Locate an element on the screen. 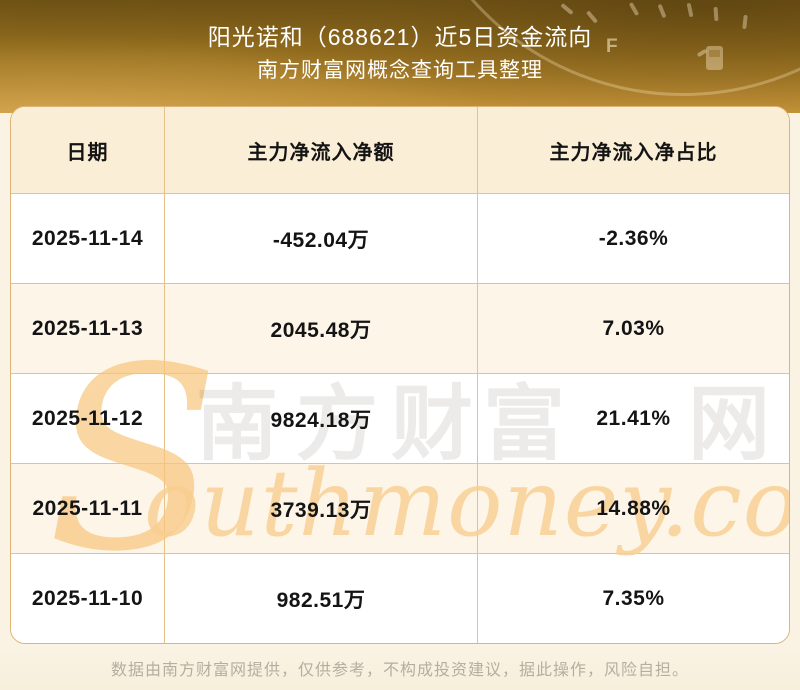 The height and width of the screenshot is (690, 800). col-header-net-ratio: 主力净流入净占比 is located at coordinates (633, 150).